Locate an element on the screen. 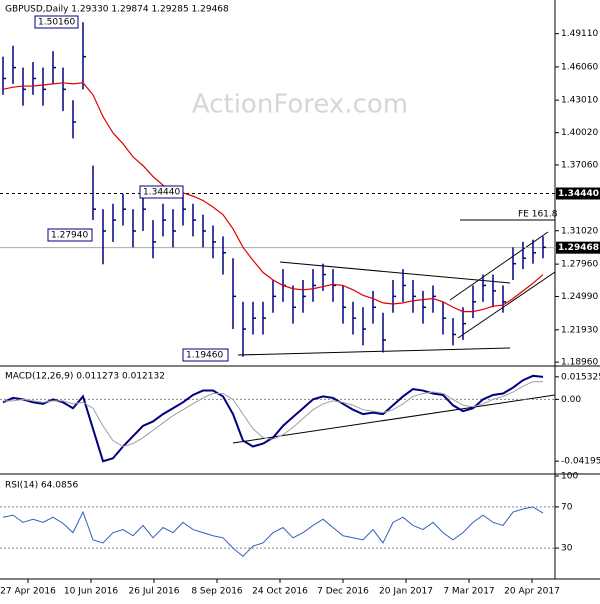 This screenshot has width=600, height=604. y-tick-label: 70 is located at coordinates (567, 507).